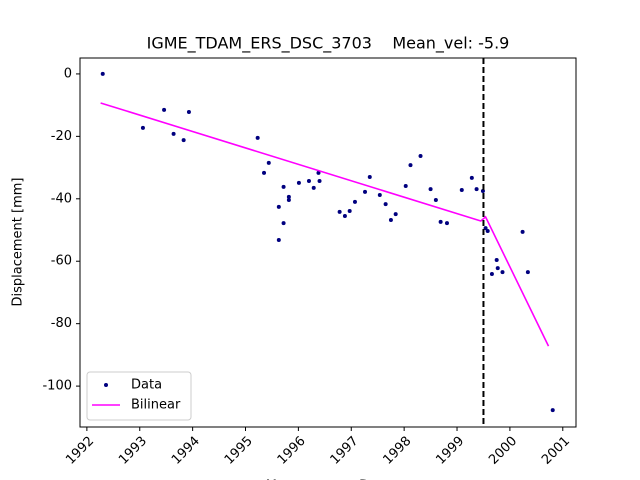 Image resolution: width=640 pixels, height=480 pixels. Describe the element at coordinates (556, 451) in the screenshot. I see `x-tick-label: 2001` at that location.